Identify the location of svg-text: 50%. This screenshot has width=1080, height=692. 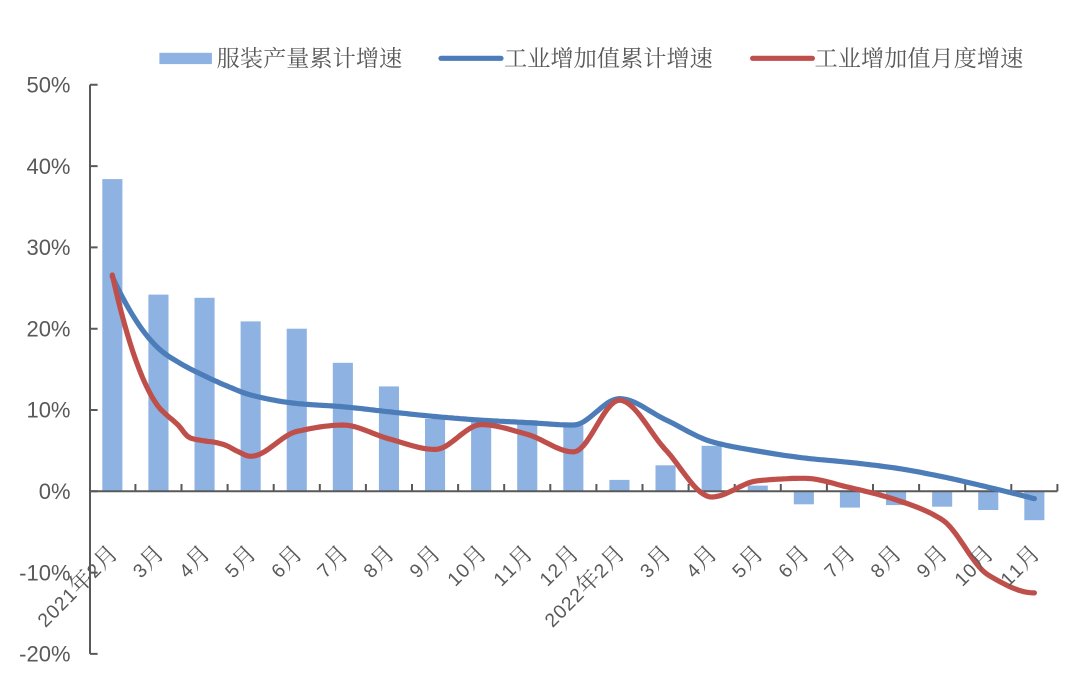
(48, 85).